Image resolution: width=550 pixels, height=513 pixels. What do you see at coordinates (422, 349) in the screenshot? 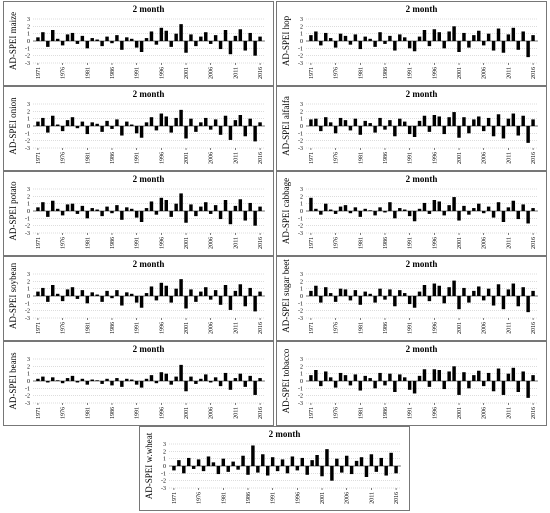
I see `chart-title: 2 month` at bounding box center [422, 349].